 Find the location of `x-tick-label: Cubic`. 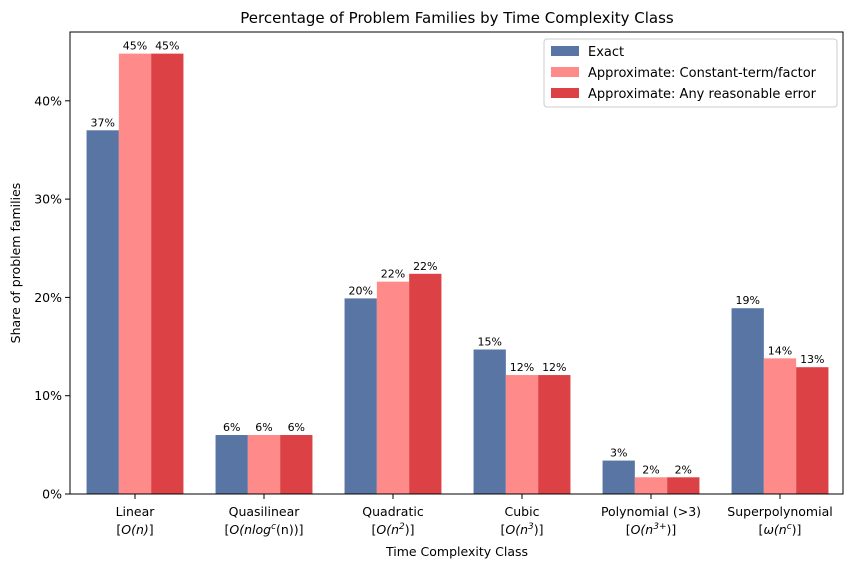

x-tick-label: Cubic is located at coordinates (522, 511).